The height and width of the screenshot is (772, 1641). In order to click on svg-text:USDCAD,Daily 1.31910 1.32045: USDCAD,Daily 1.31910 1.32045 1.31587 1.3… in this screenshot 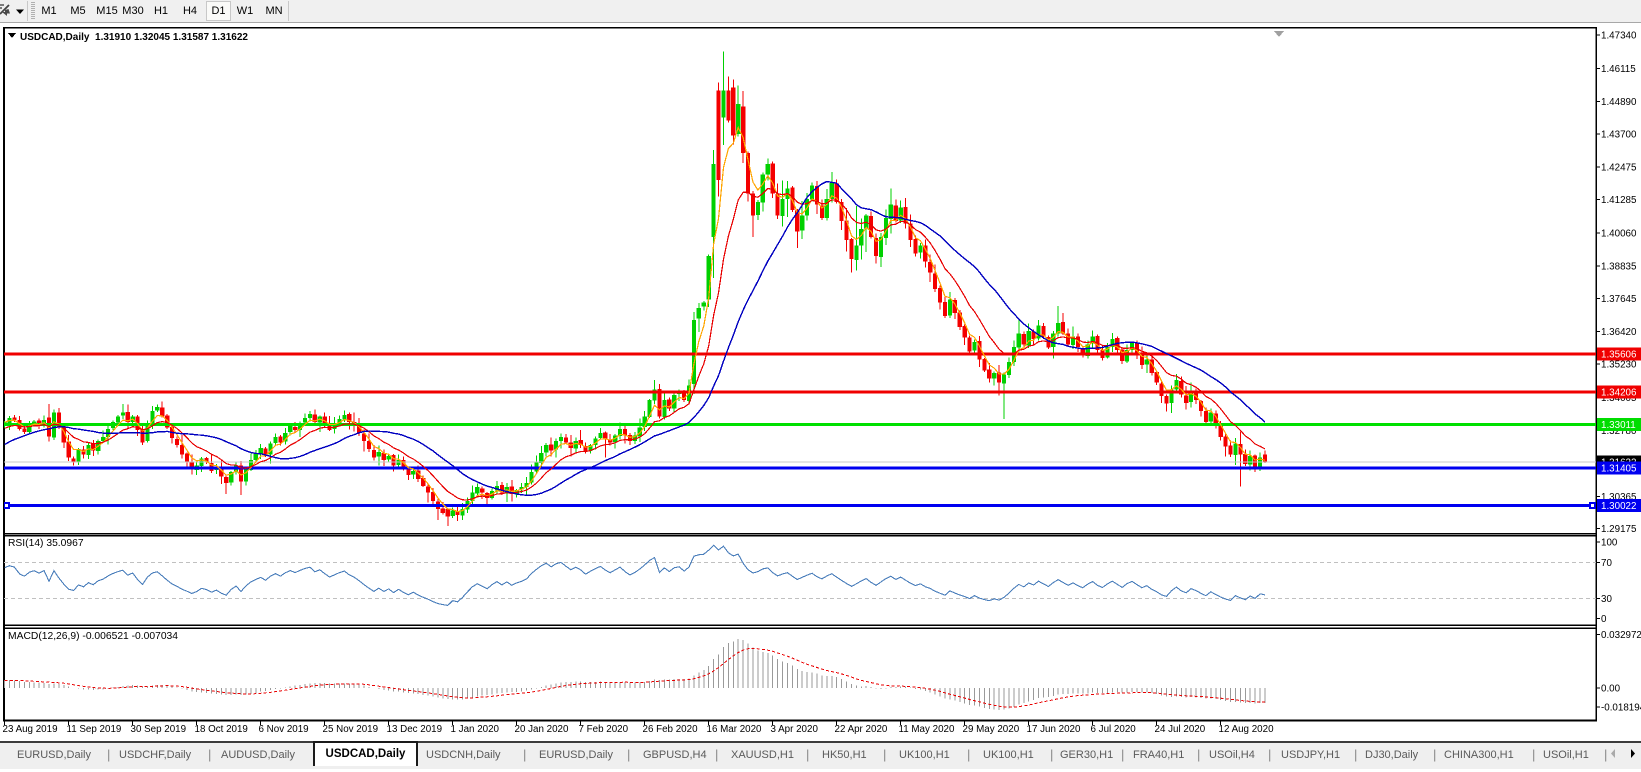, I will do `click(134, 37)`.